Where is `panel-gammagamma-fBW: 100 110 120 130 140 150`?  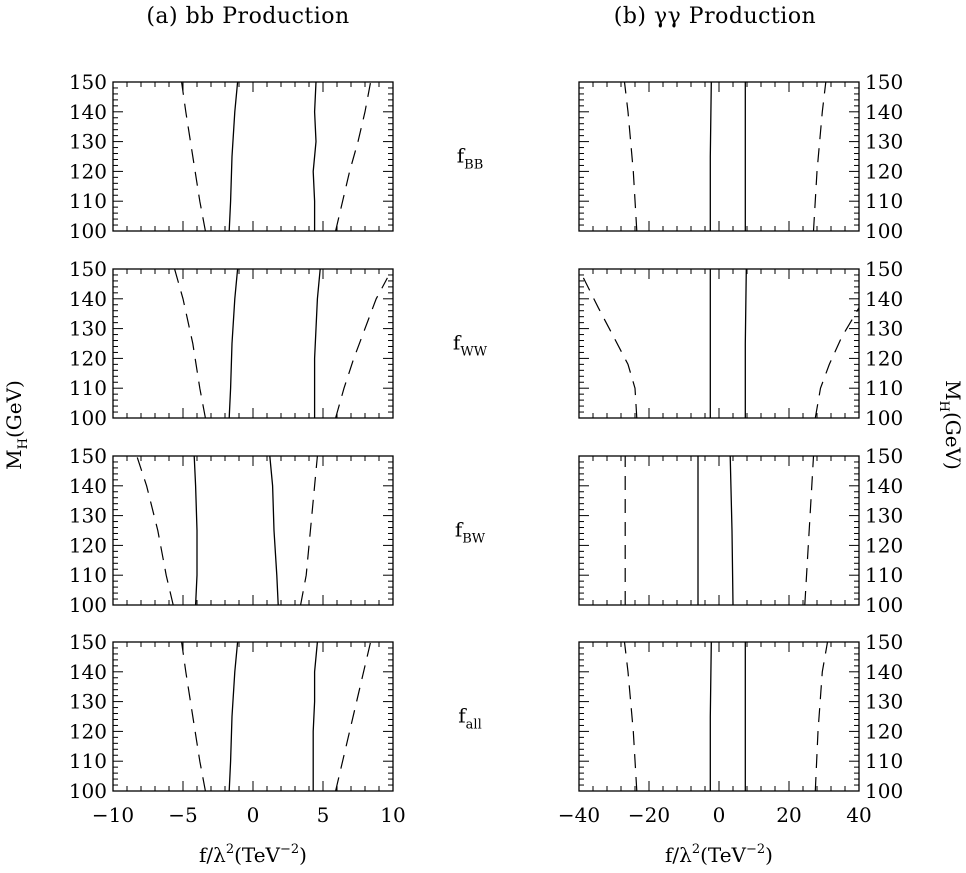
panel-gammagamma-fBW: 100 110 120 130 140 150 is located at coordinates (740, 530).